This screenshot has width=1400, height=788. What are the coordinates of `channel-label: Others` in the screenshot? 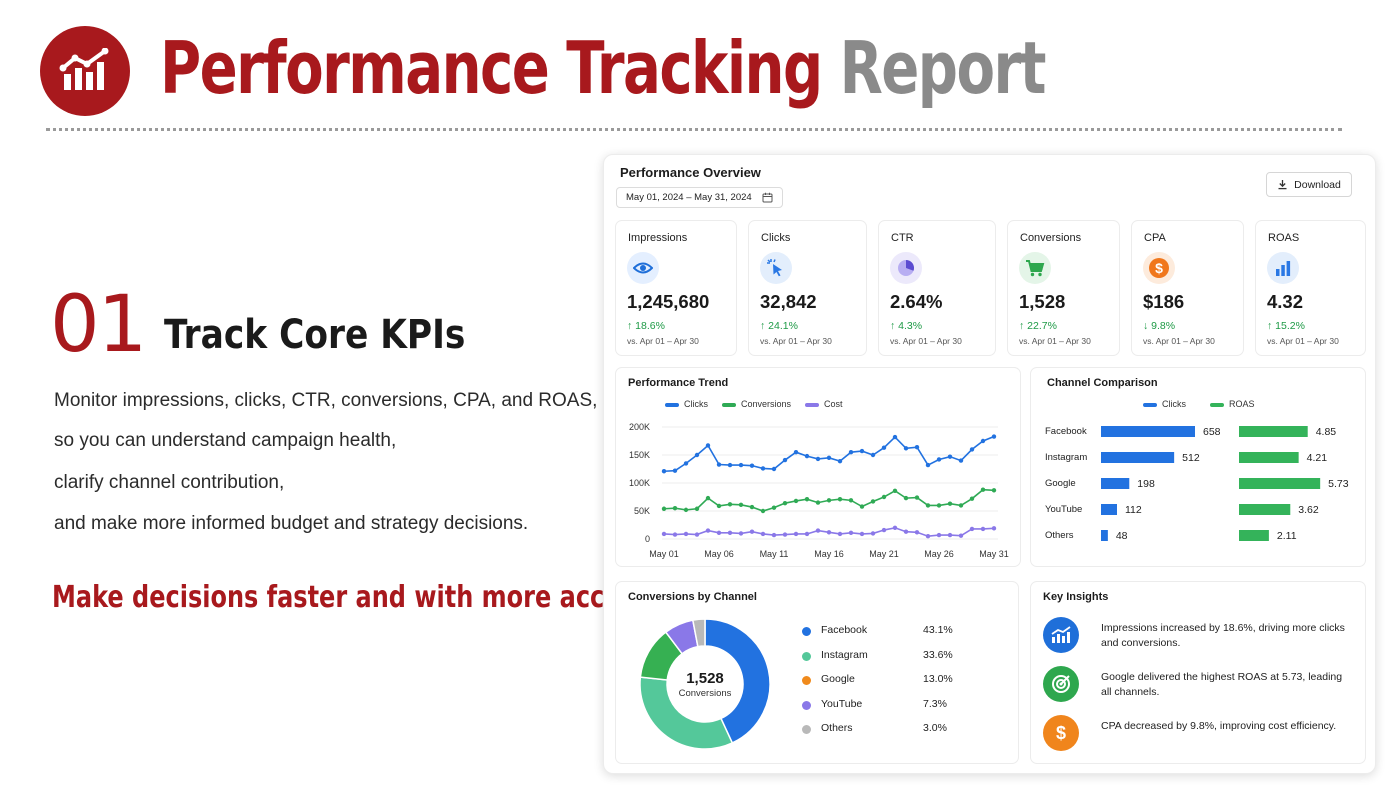 It's located at (1059, 535).